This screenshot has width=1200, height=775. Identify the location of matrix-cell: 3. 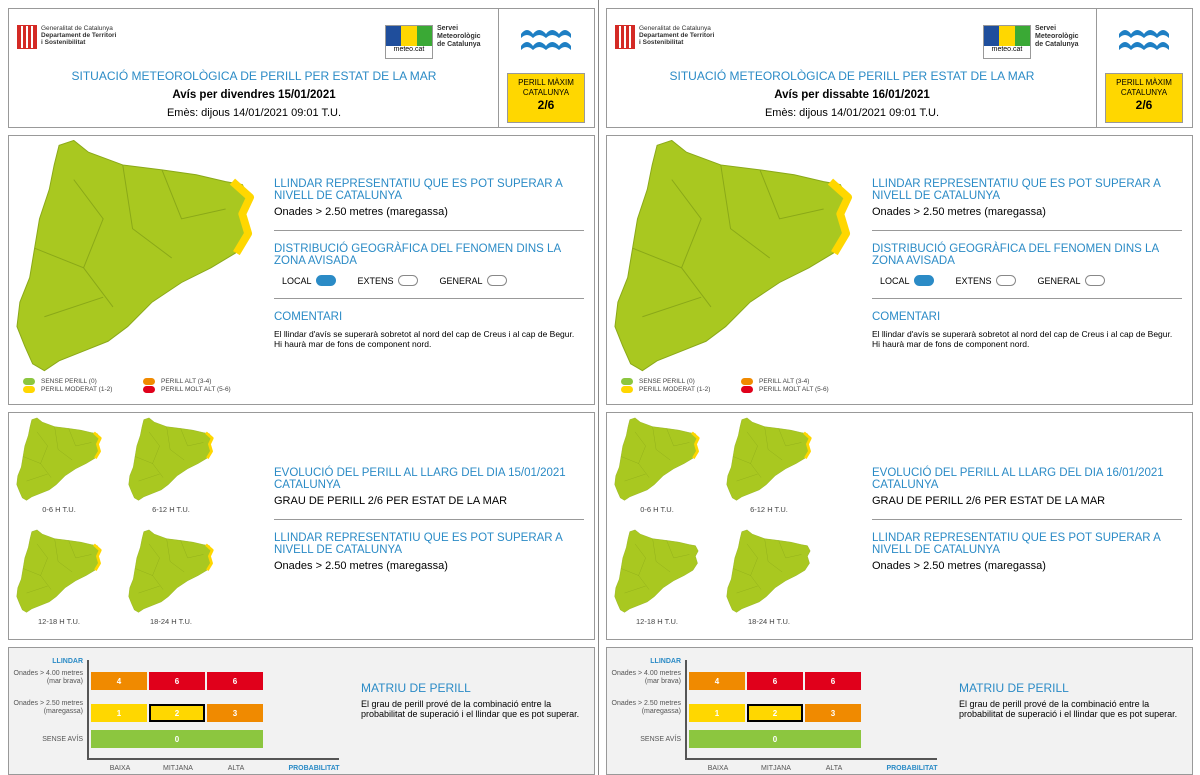
(235, 713).